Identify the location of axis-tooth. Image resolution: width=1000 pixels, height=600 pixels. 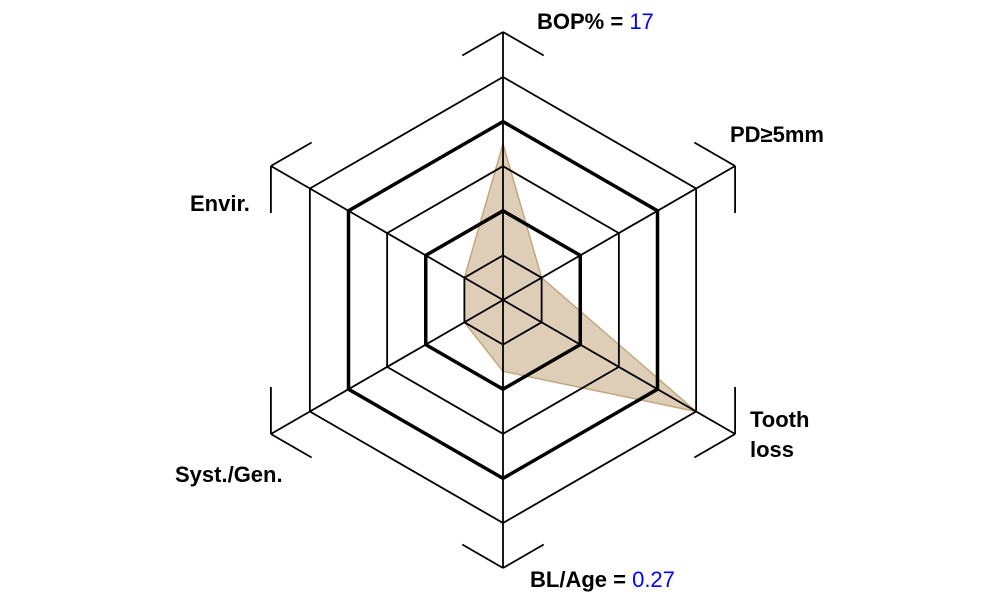
(619, 367).